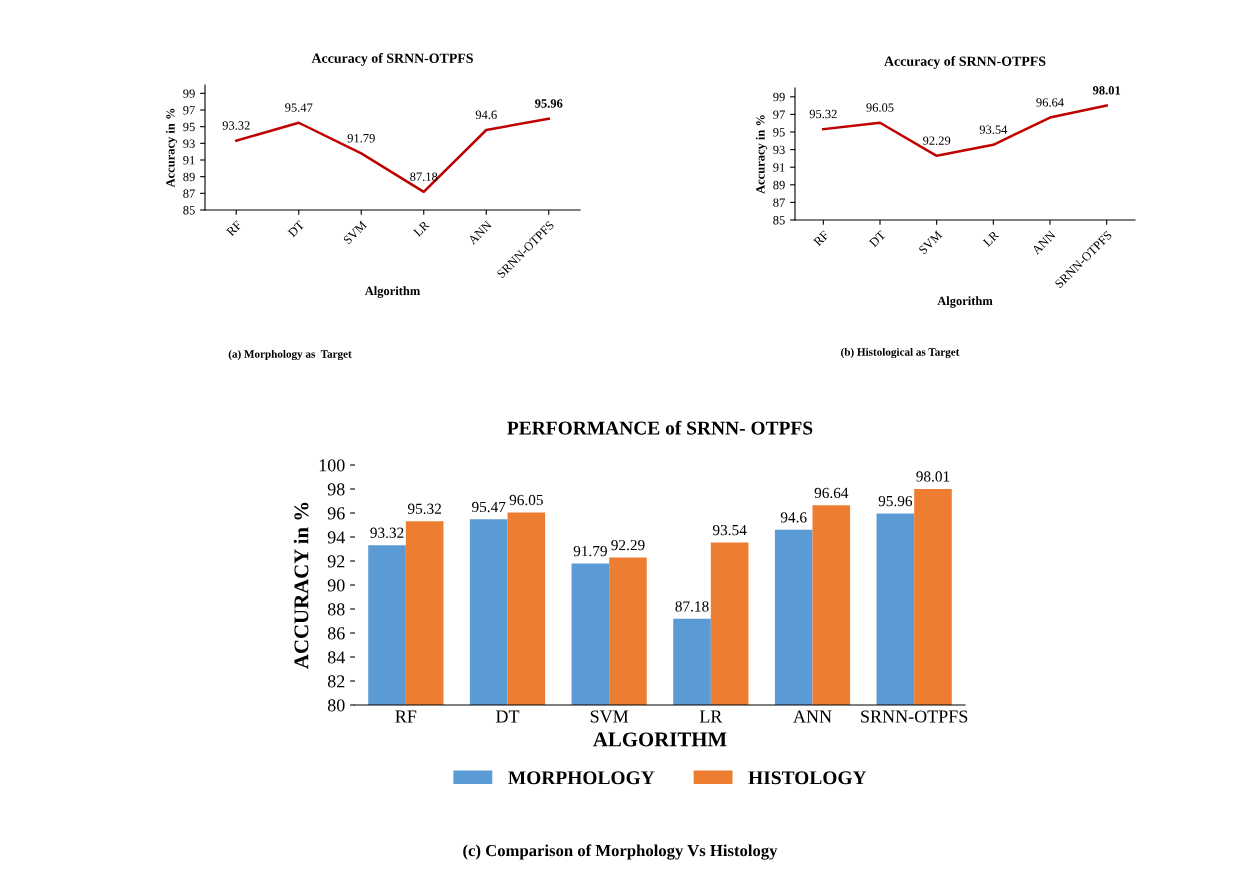 The width and height of the screenshot is (1253, 885). Describe the element at coordinates (914, 716) in the screenshot. I see `x-tick-label: SRNN-OTPFS` at that location.